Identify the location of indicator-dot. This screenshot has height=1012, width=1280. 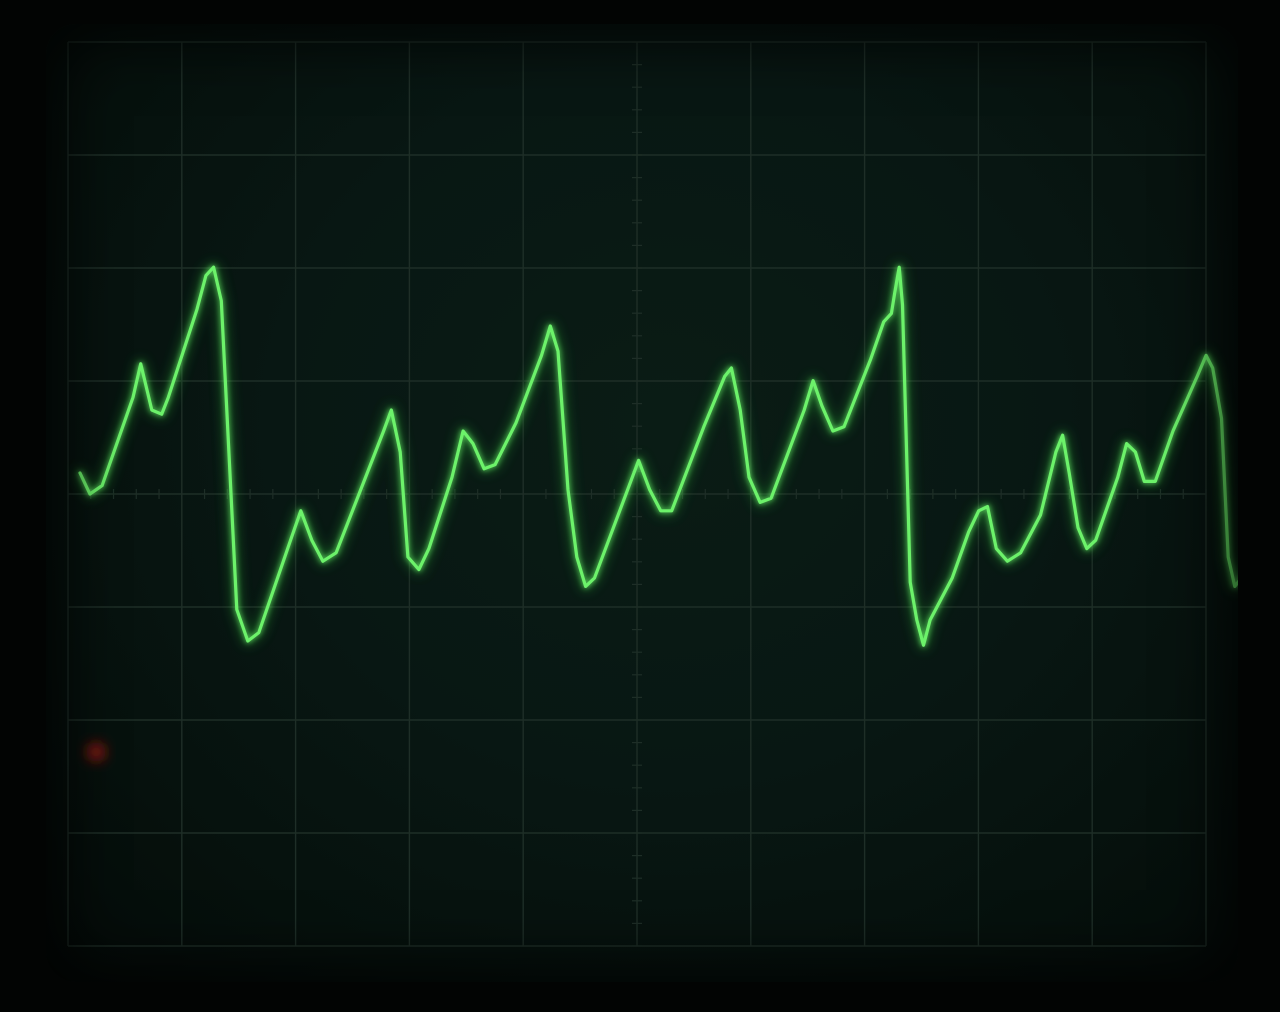
(96, 752).